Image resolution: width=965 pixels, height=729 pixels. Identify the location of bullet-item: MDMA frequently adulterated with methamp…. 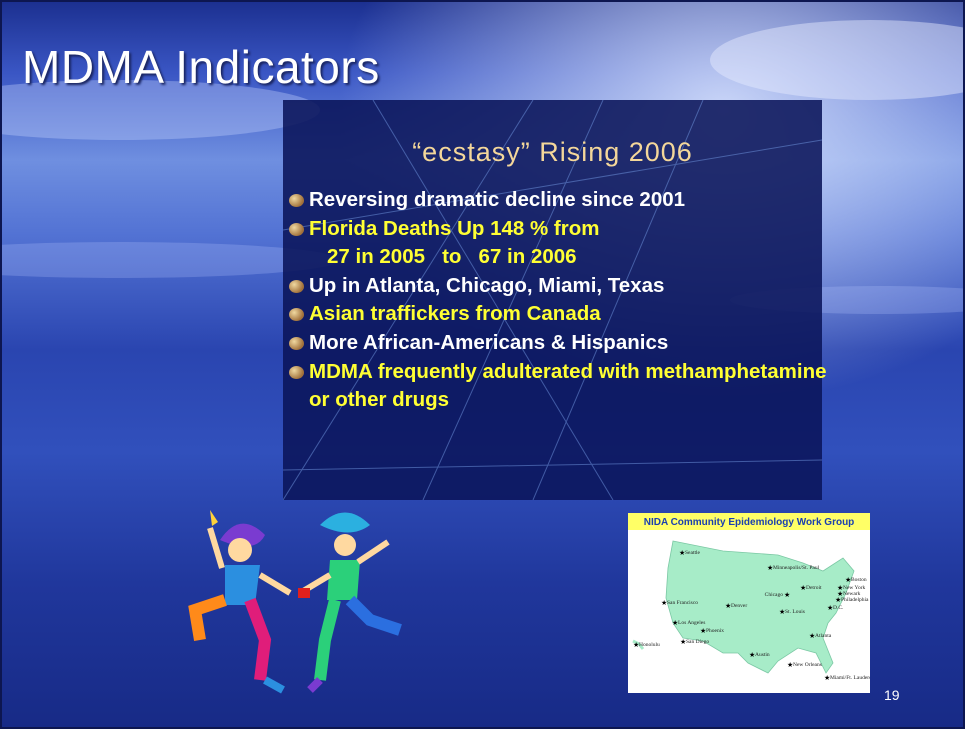
(557, 386).